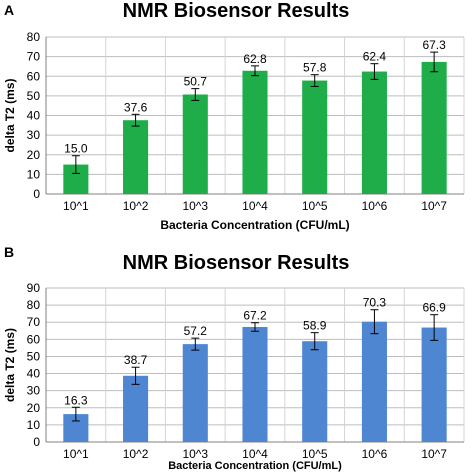 The image size is (472, 472). Describe the element at coordinates (34, 322) in the screenshot. I see `y-tick-label-b: 70` at that location.